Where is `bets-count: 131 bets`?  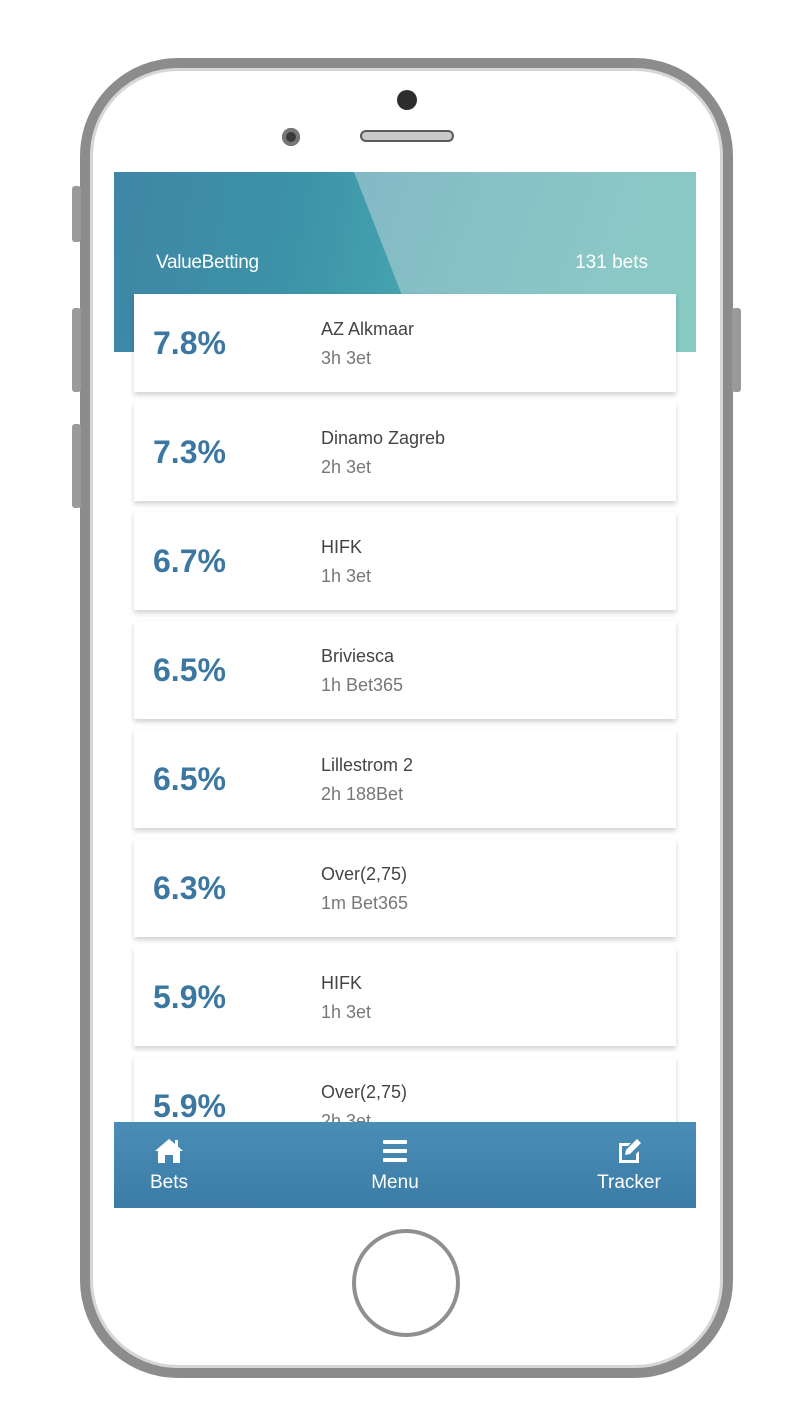 bets-count: 131 bets is located at coordinates (611, 262).